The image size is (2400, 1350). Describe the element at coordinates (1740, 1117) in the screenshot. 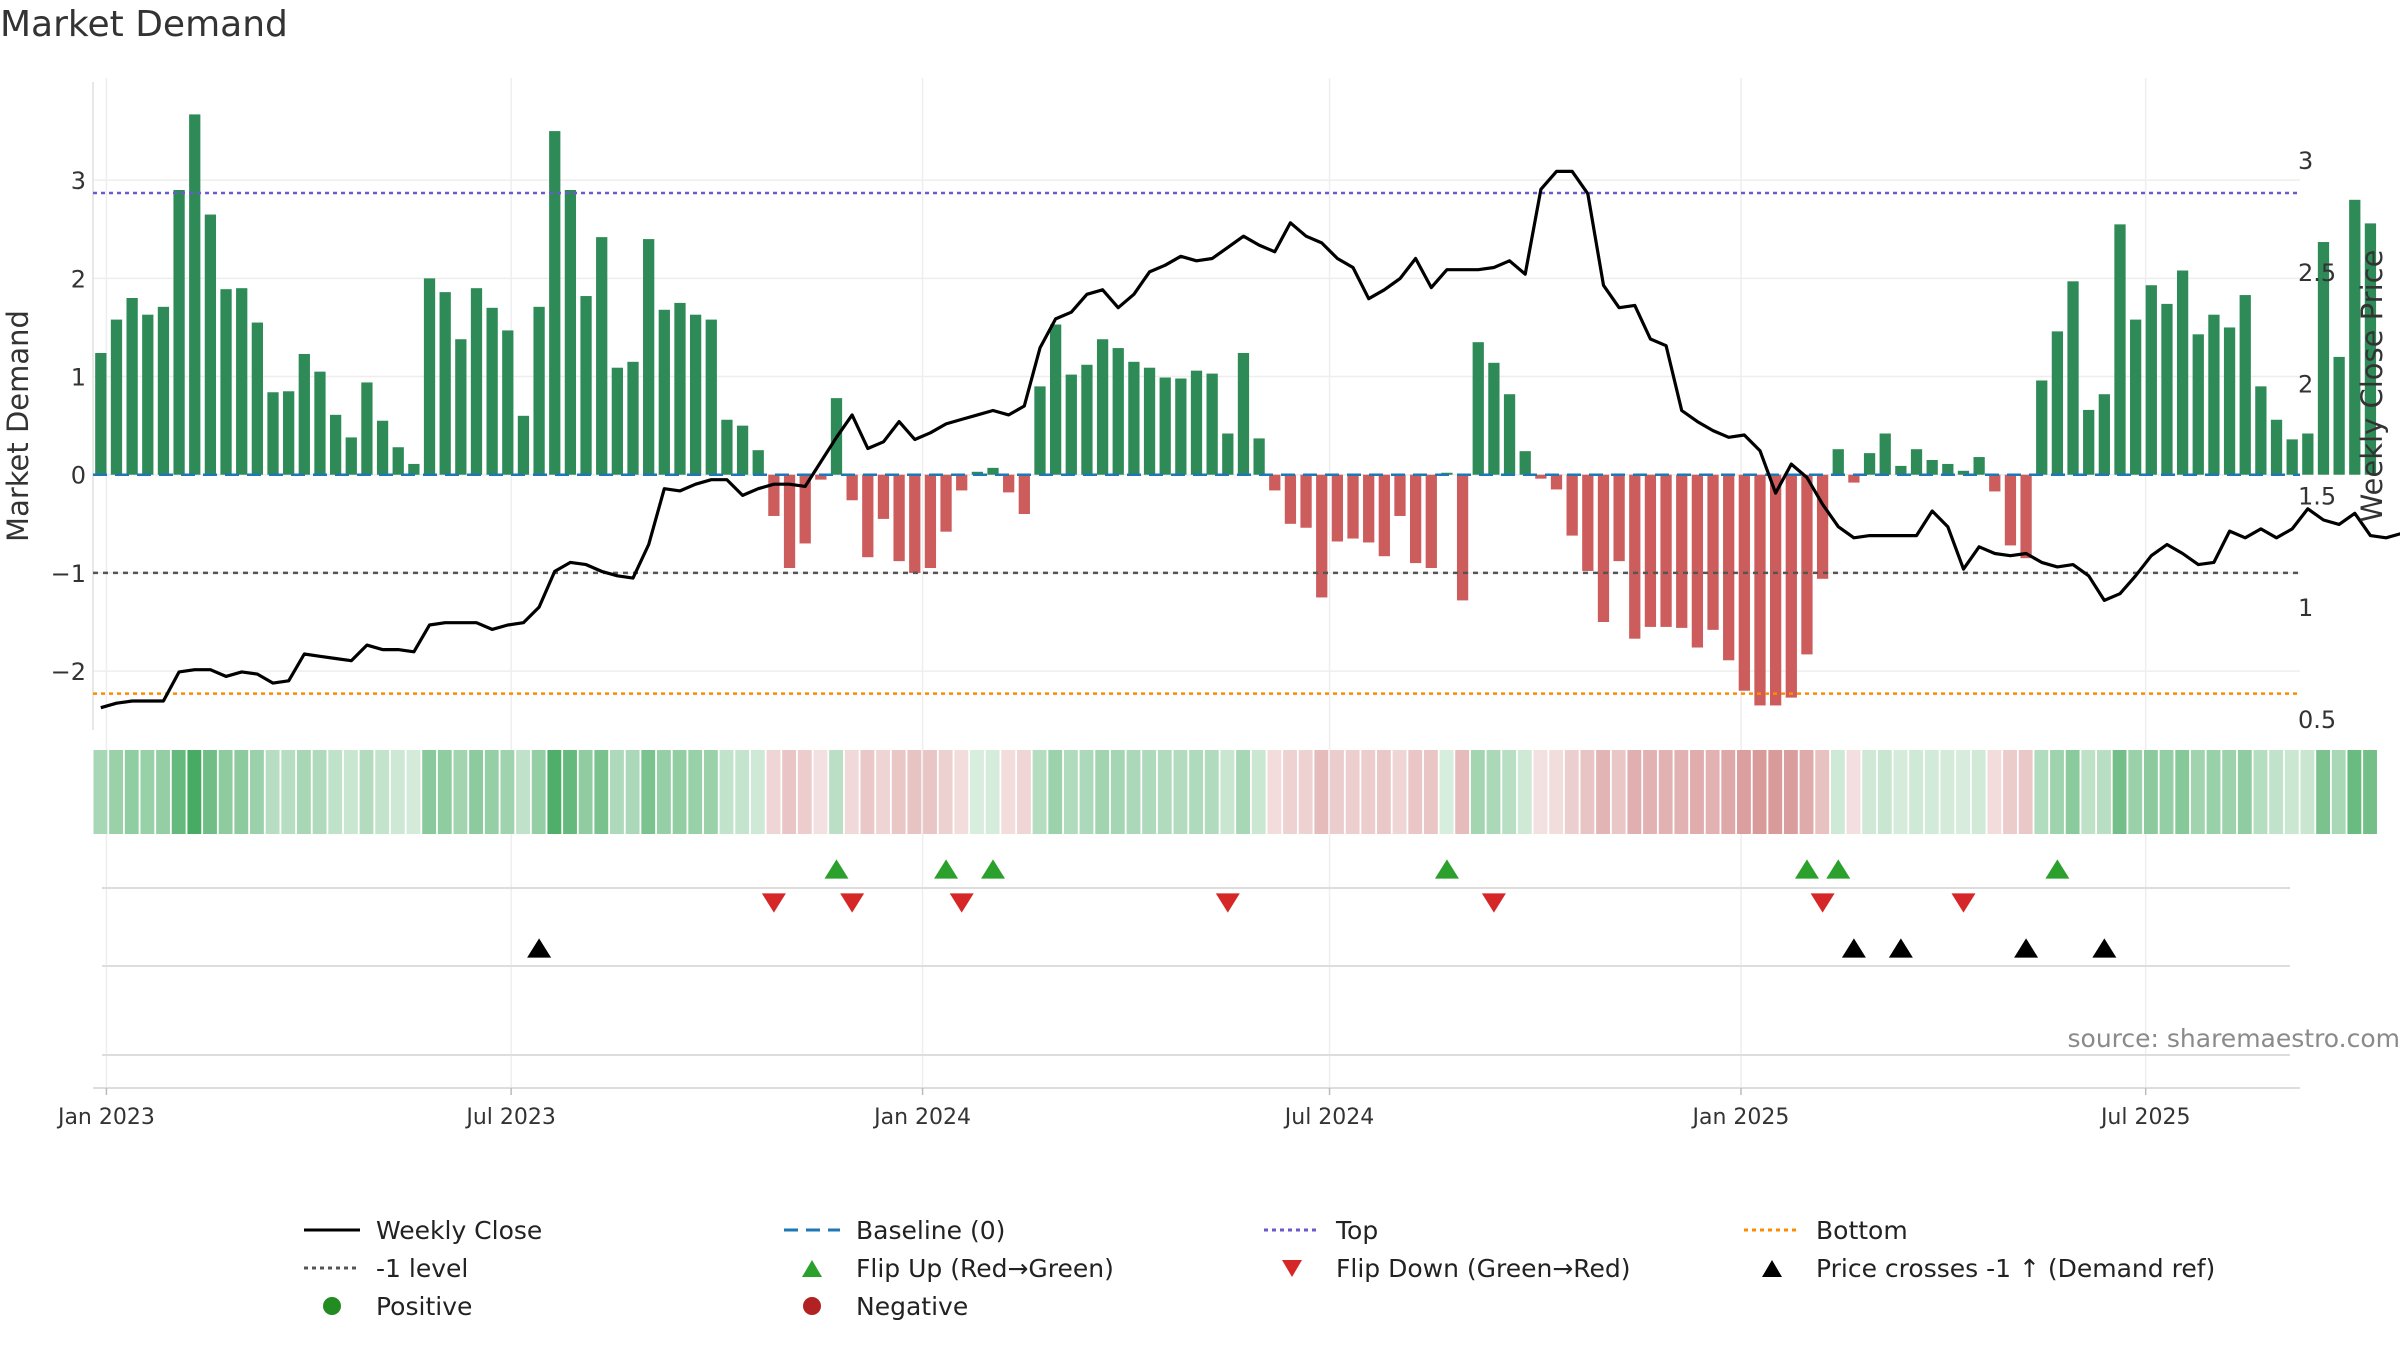

I see `x-tick-label: Jan 2025` at that location.